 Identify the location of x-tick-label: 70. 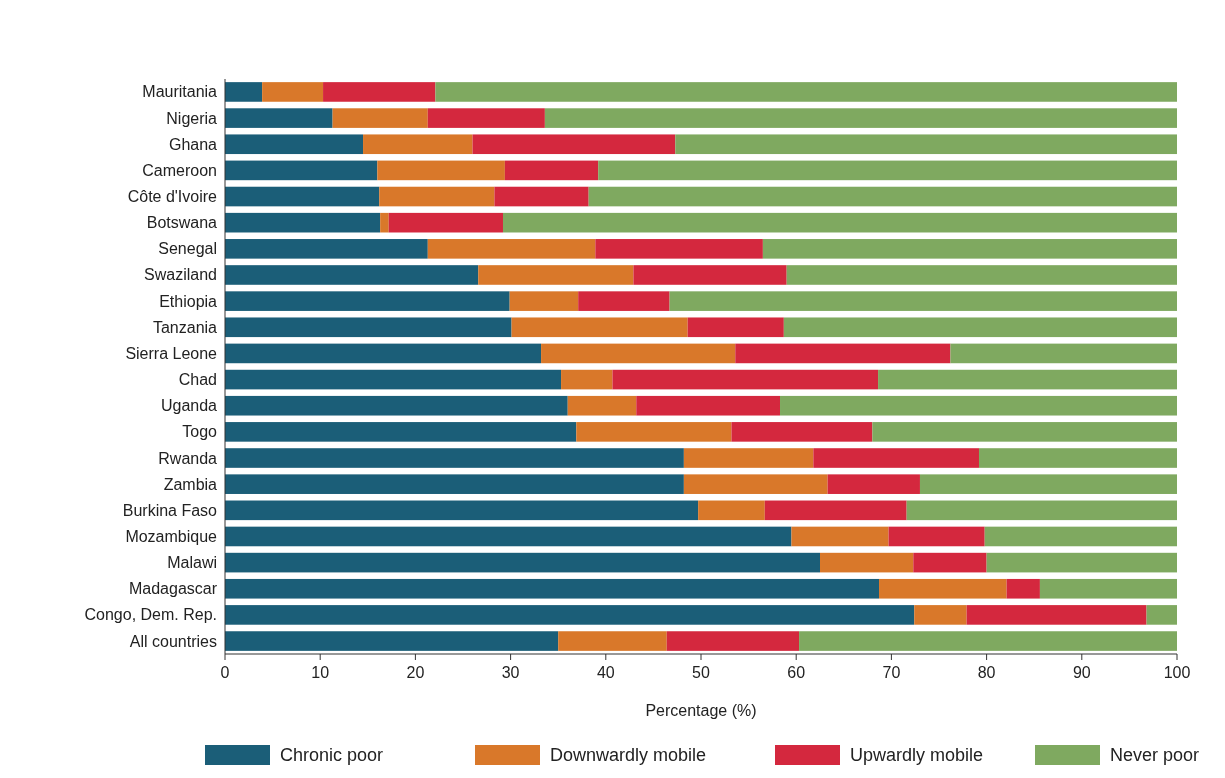
(891, 672).